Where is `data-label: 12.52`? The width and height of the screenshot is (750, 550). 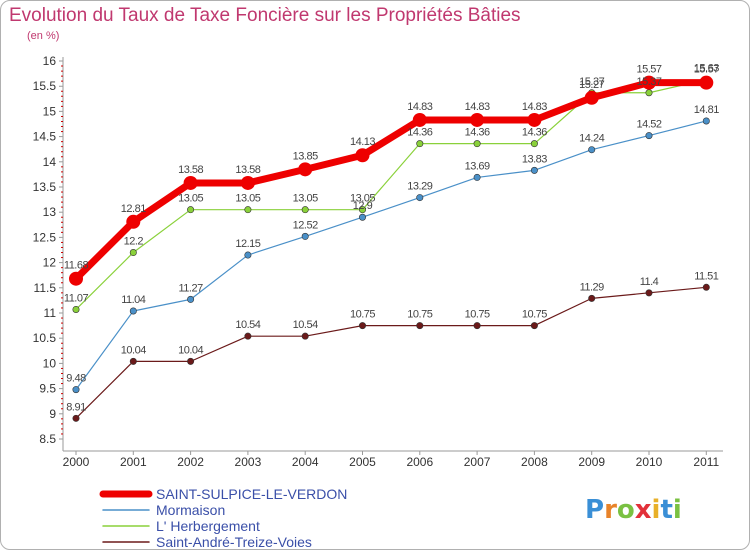
data-label: 12.52 is located at coordinates (305, 225).